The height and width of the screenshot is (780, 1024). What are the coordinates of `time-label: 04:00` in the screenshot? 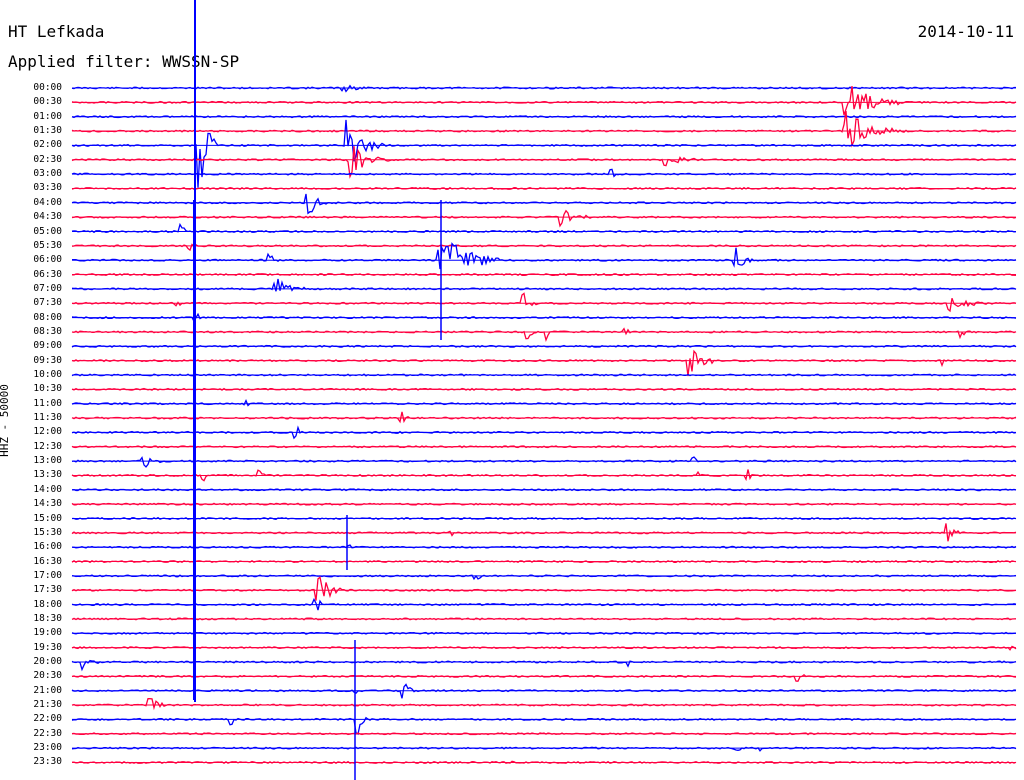 It's located at (47, 202).